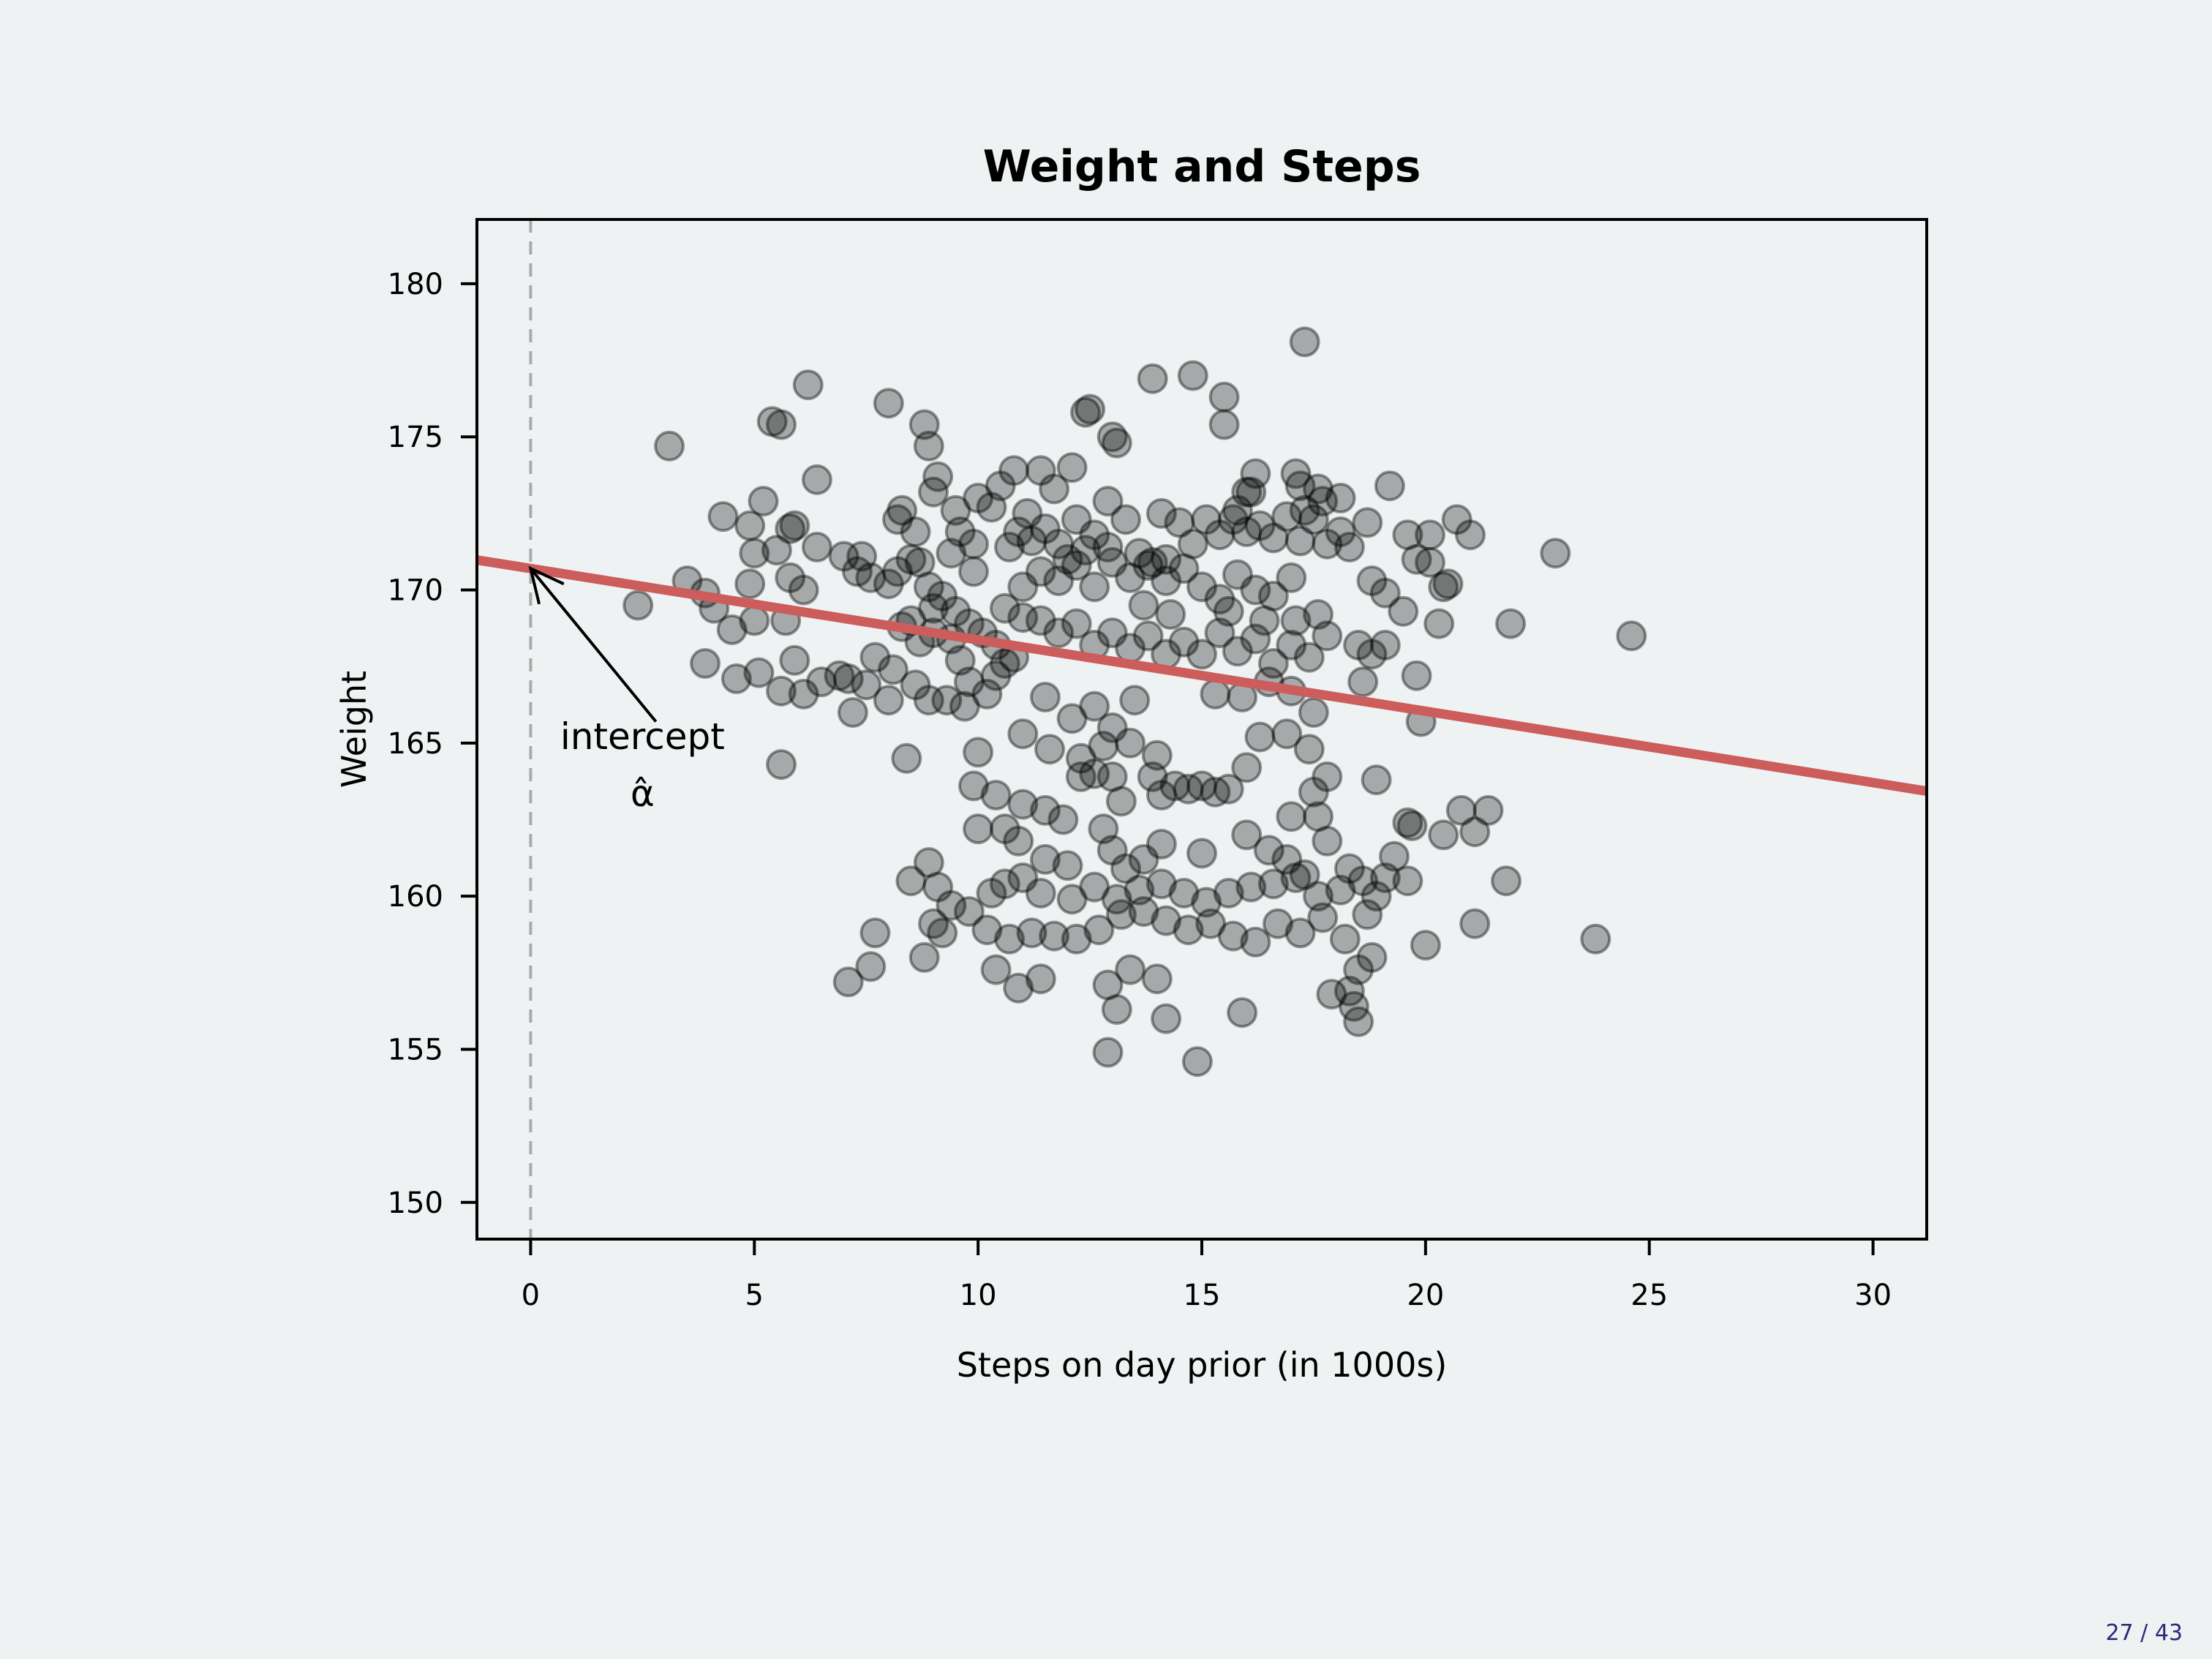 This screenshot has height=1659, width=2212. Describe the element at coordinates (415, 1203) in the screenshot. I see `y-tick-label: 150` at that location.